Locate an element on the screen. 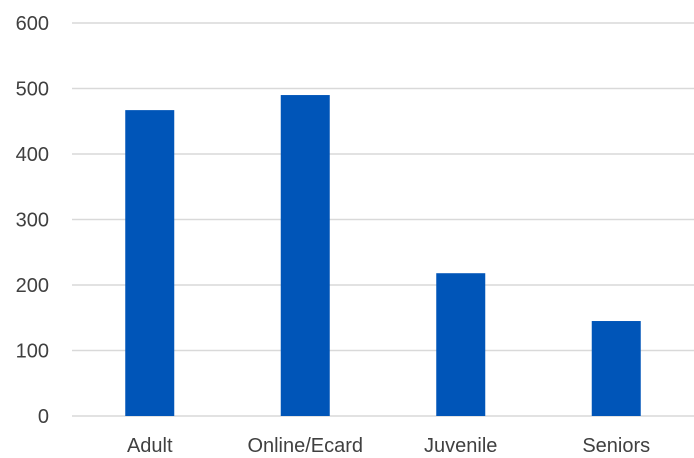  y-tick-label-500: 500 is located at coordinates (32, 90).